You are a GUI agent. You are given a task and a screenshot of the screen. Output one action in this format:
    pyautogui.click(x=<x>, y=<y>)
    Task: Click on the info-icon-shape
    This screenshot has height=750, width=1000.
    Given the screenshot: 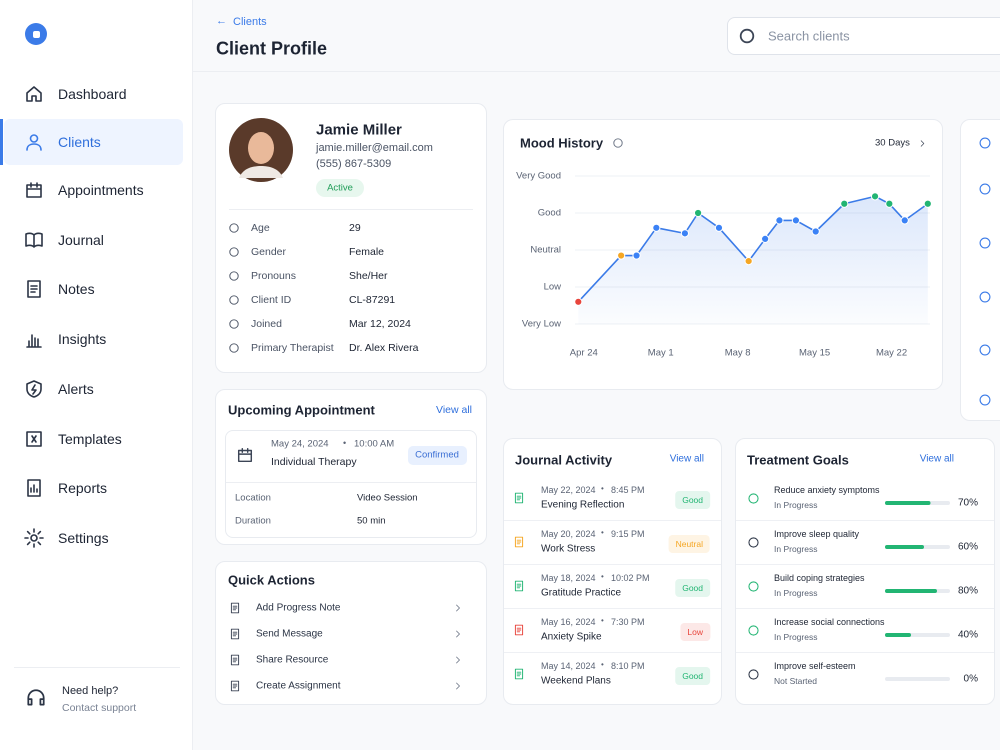 What is the action you would take?
    pyautogui.click(x=618, y=143)
    